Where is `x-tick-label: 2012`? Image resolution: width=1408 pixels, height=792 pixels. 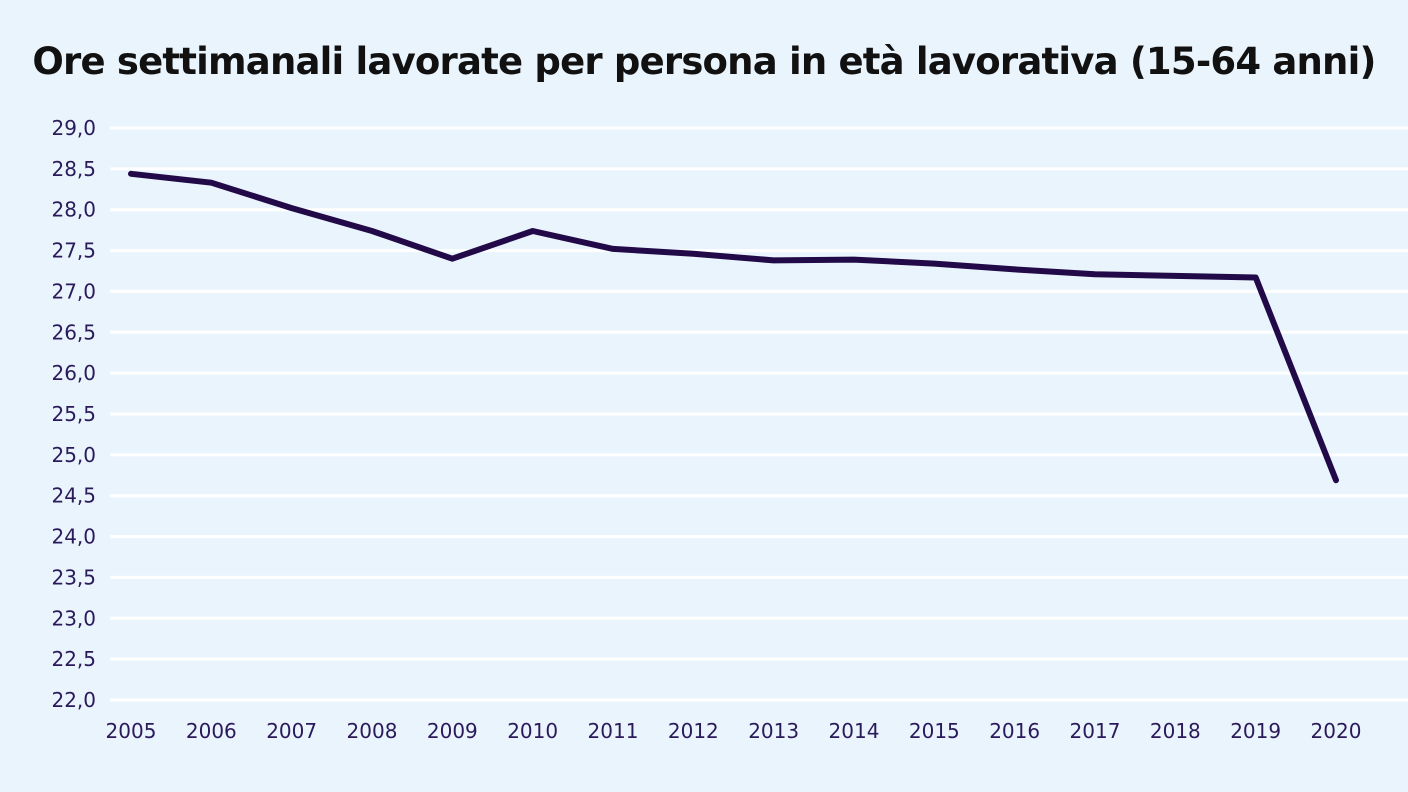
x-tick-label: 2012 is located at coordinates (693, 731).